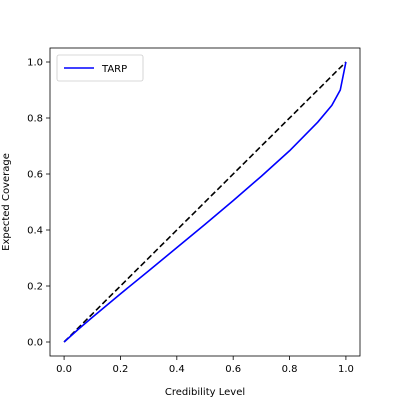  I want to click on y-tick-label: 0.6, so click(35, 175).